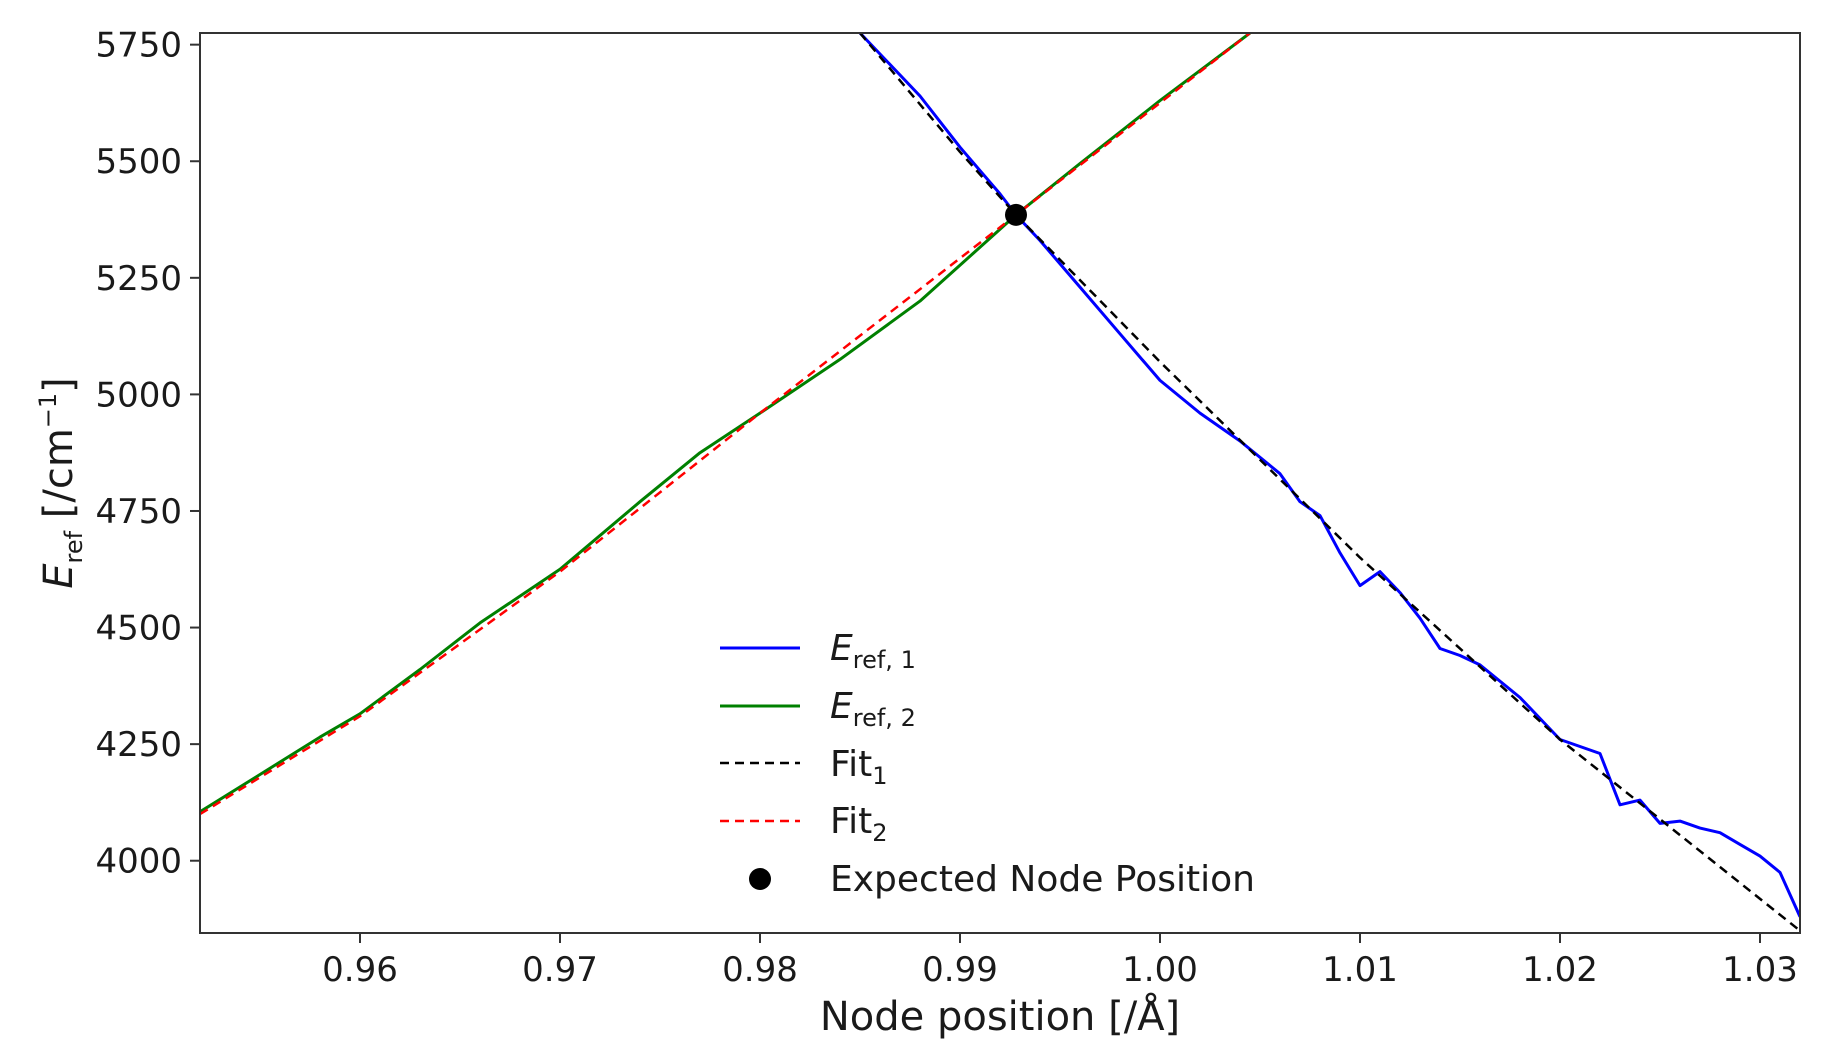 The width and height of the screenshot is (1848, 1050). I want to click on x-tick-label: 1.00, so click(1160, 970).